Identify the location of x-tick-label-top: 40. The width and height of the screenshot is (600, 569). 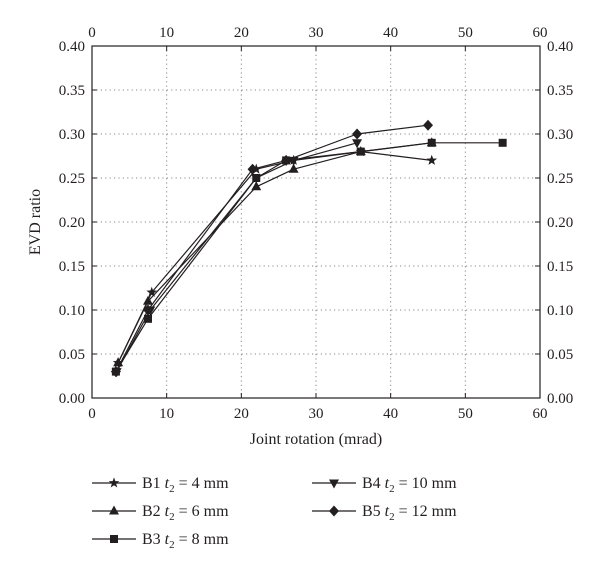
(390, 33).